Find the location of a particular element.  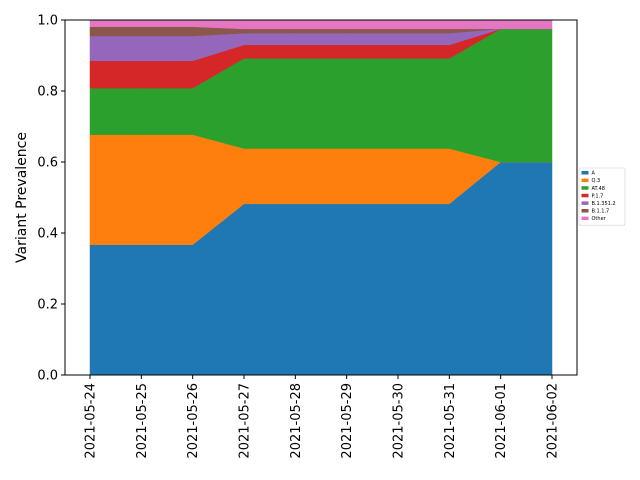

y-tick-label: 0.6 is located at coordinates (47, 163).